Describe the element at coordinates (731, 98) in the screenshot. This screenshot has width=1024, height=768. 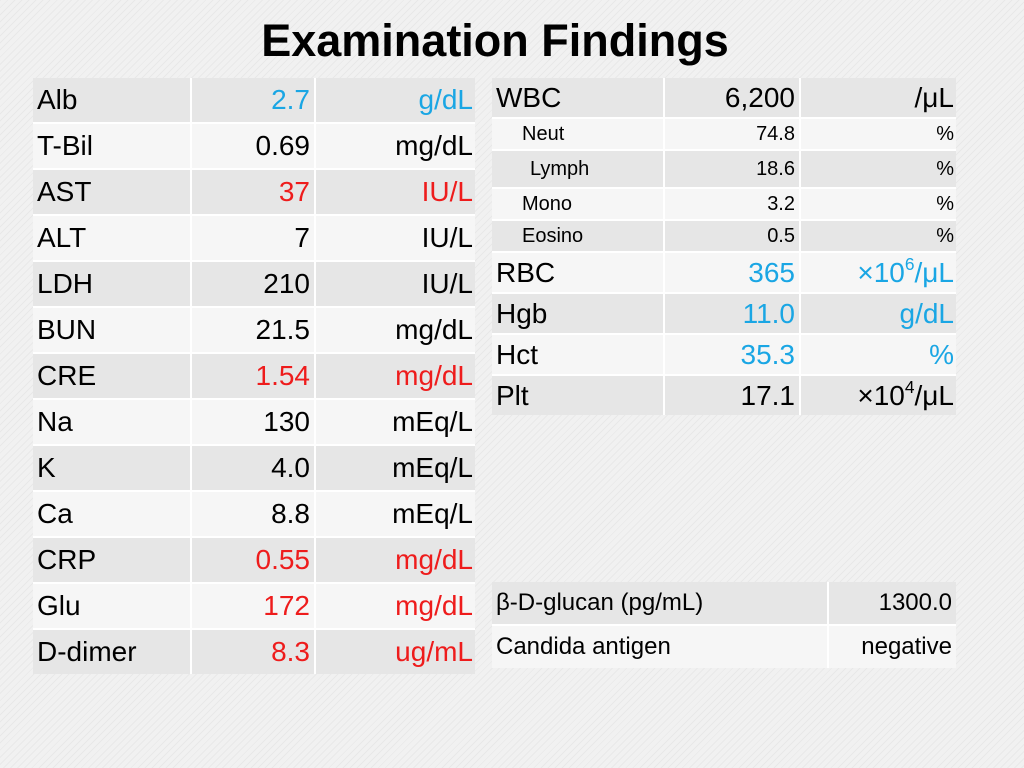
I see `test-value: 6,200` at that location.